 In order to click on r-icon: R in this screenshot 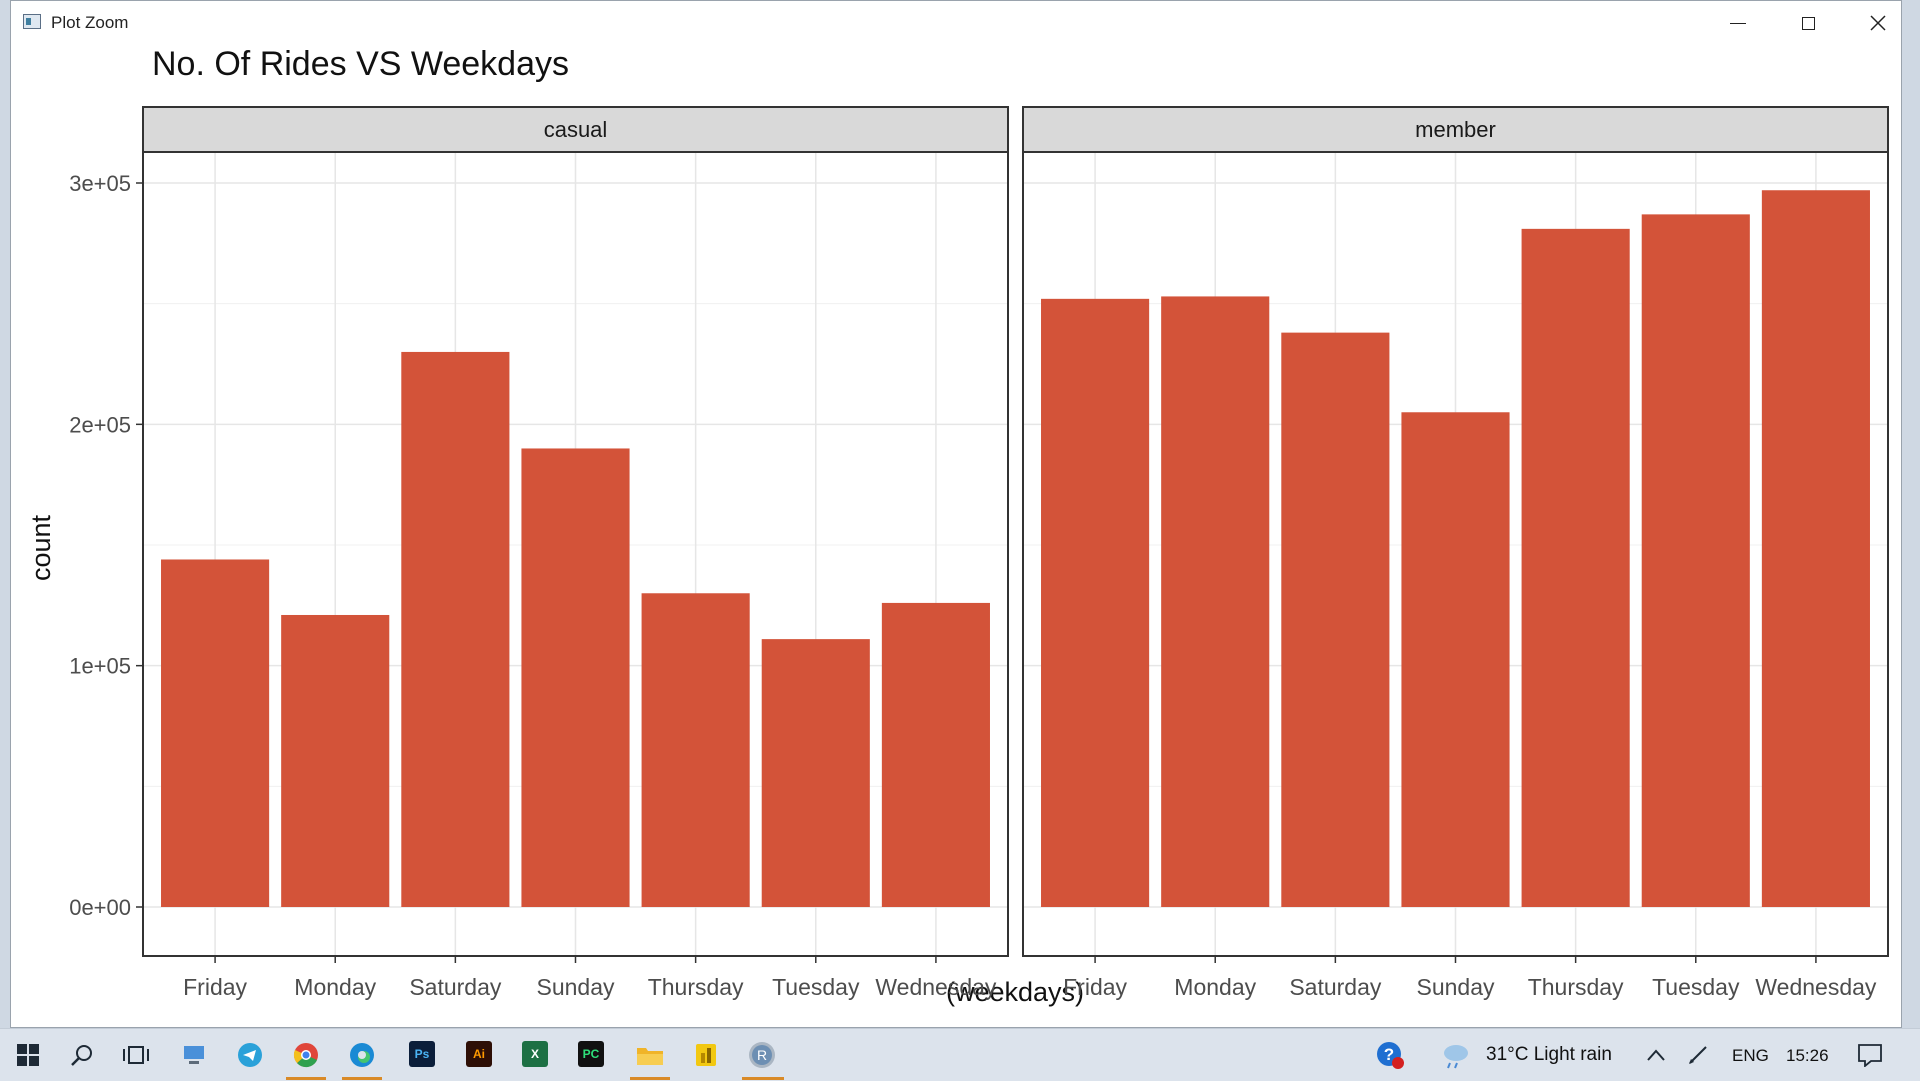, I will do `click(762, 1055)`.